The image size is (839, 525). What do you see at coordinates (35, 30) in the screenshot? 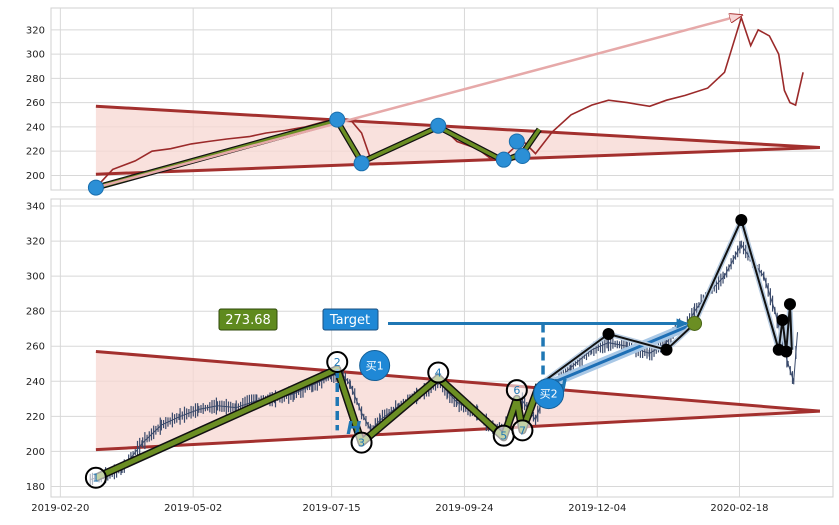
I see `top-y-tick-label: 320` at bounding box center [35, 30].